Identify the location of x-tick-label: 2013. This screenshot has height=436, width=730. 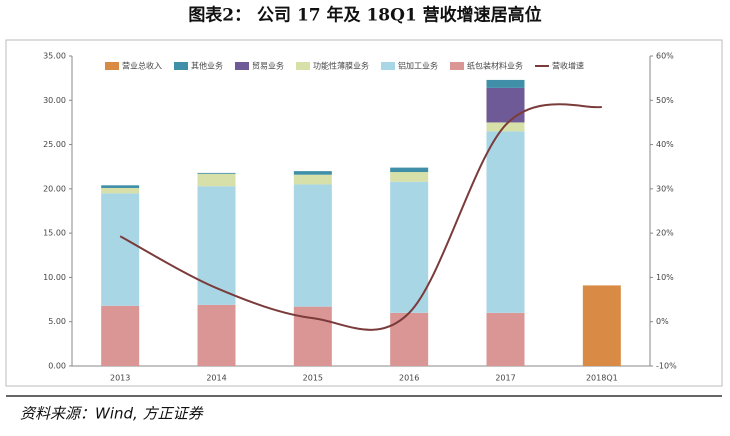
(120, 378).